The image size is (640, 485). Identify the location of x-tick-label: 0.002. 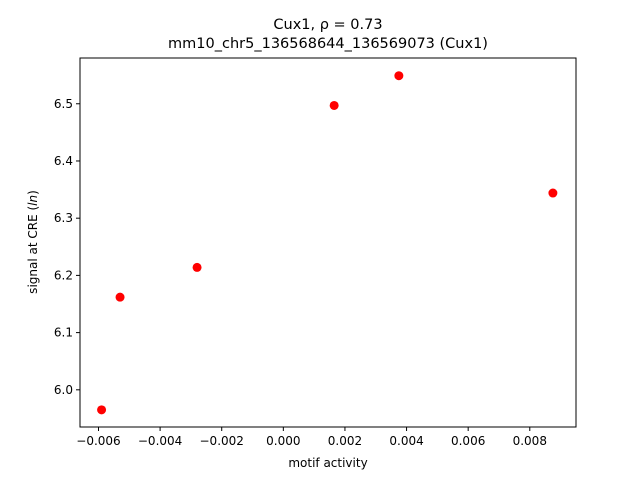
(345, 441).